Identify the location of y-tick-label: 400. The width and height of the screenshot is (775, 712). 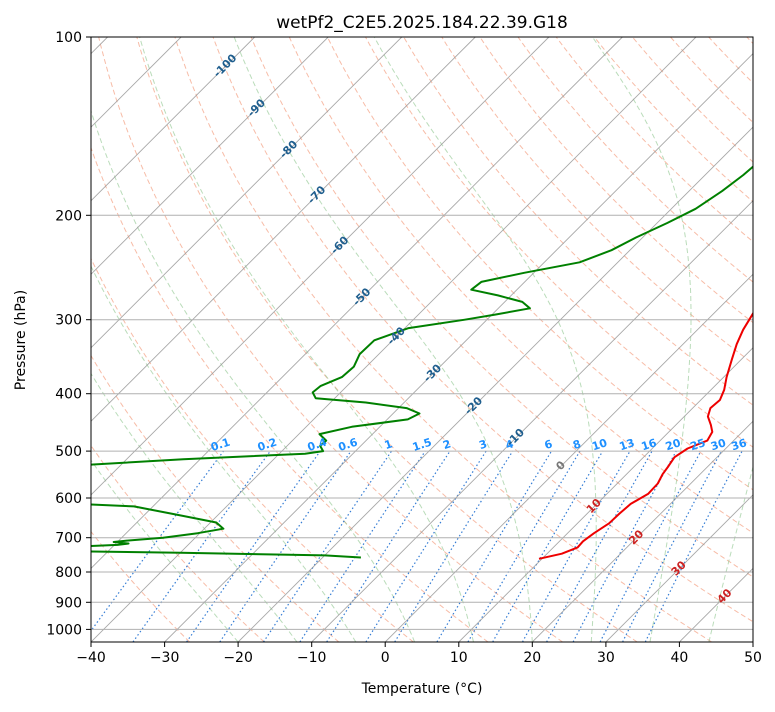
(68, 395).